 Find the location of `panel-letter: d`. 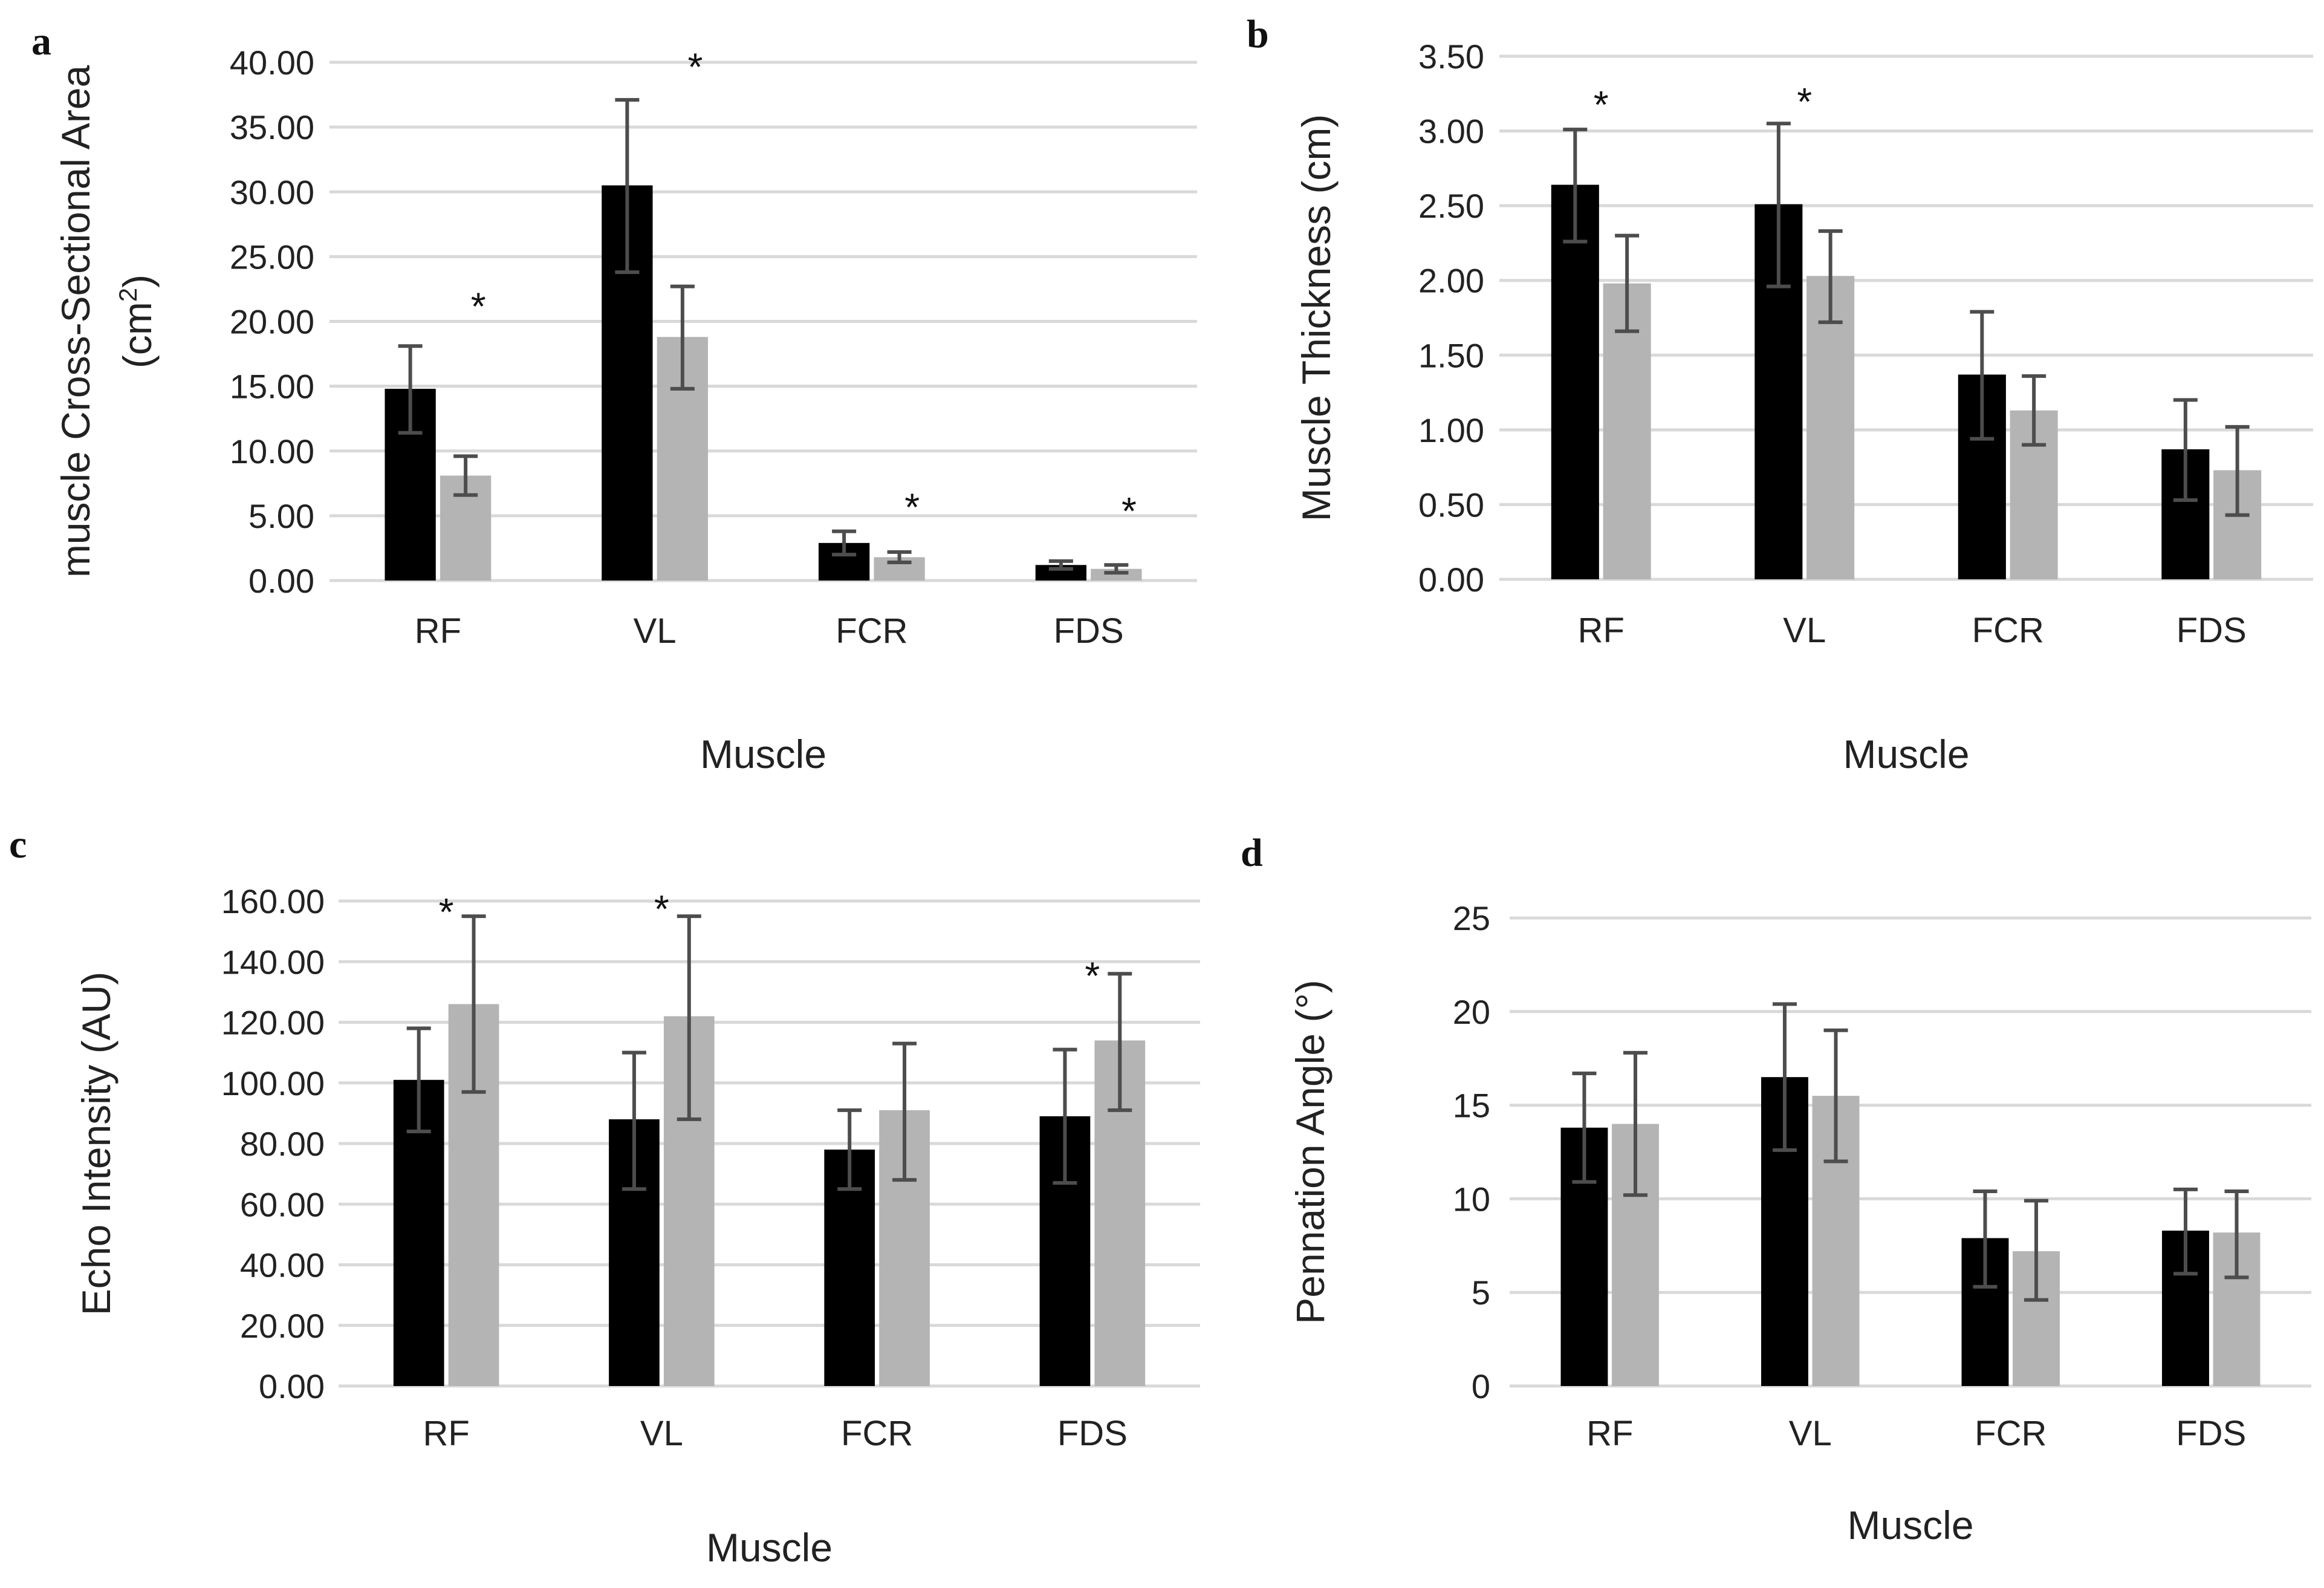

panel-letter: d is located at coordinates (1252, 853).